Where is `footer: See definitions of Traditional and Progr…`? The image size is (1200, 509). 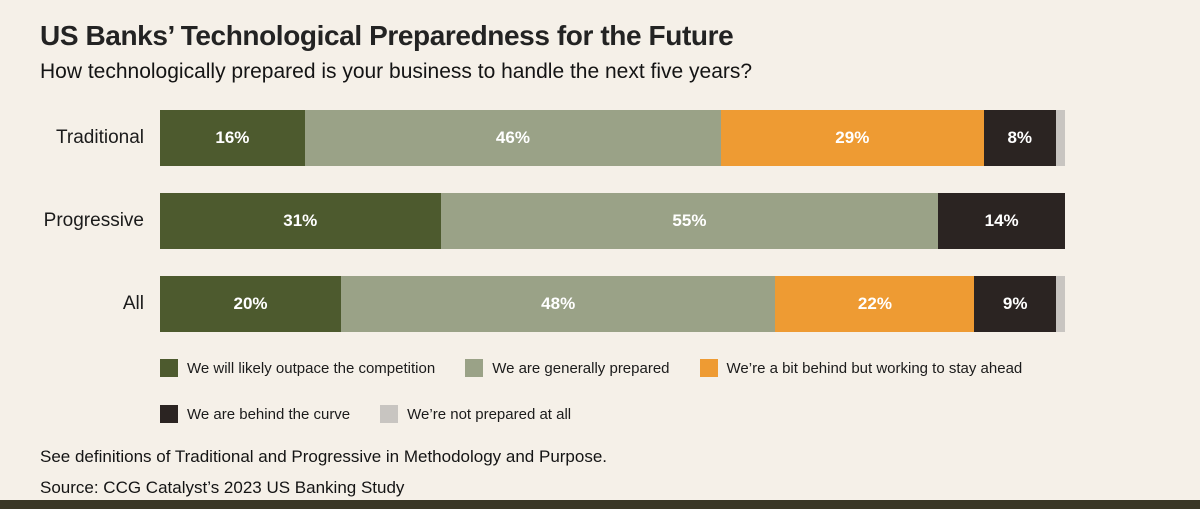 footer: See definitions of Traditional and Progr… is located at coordinates (600, 472).